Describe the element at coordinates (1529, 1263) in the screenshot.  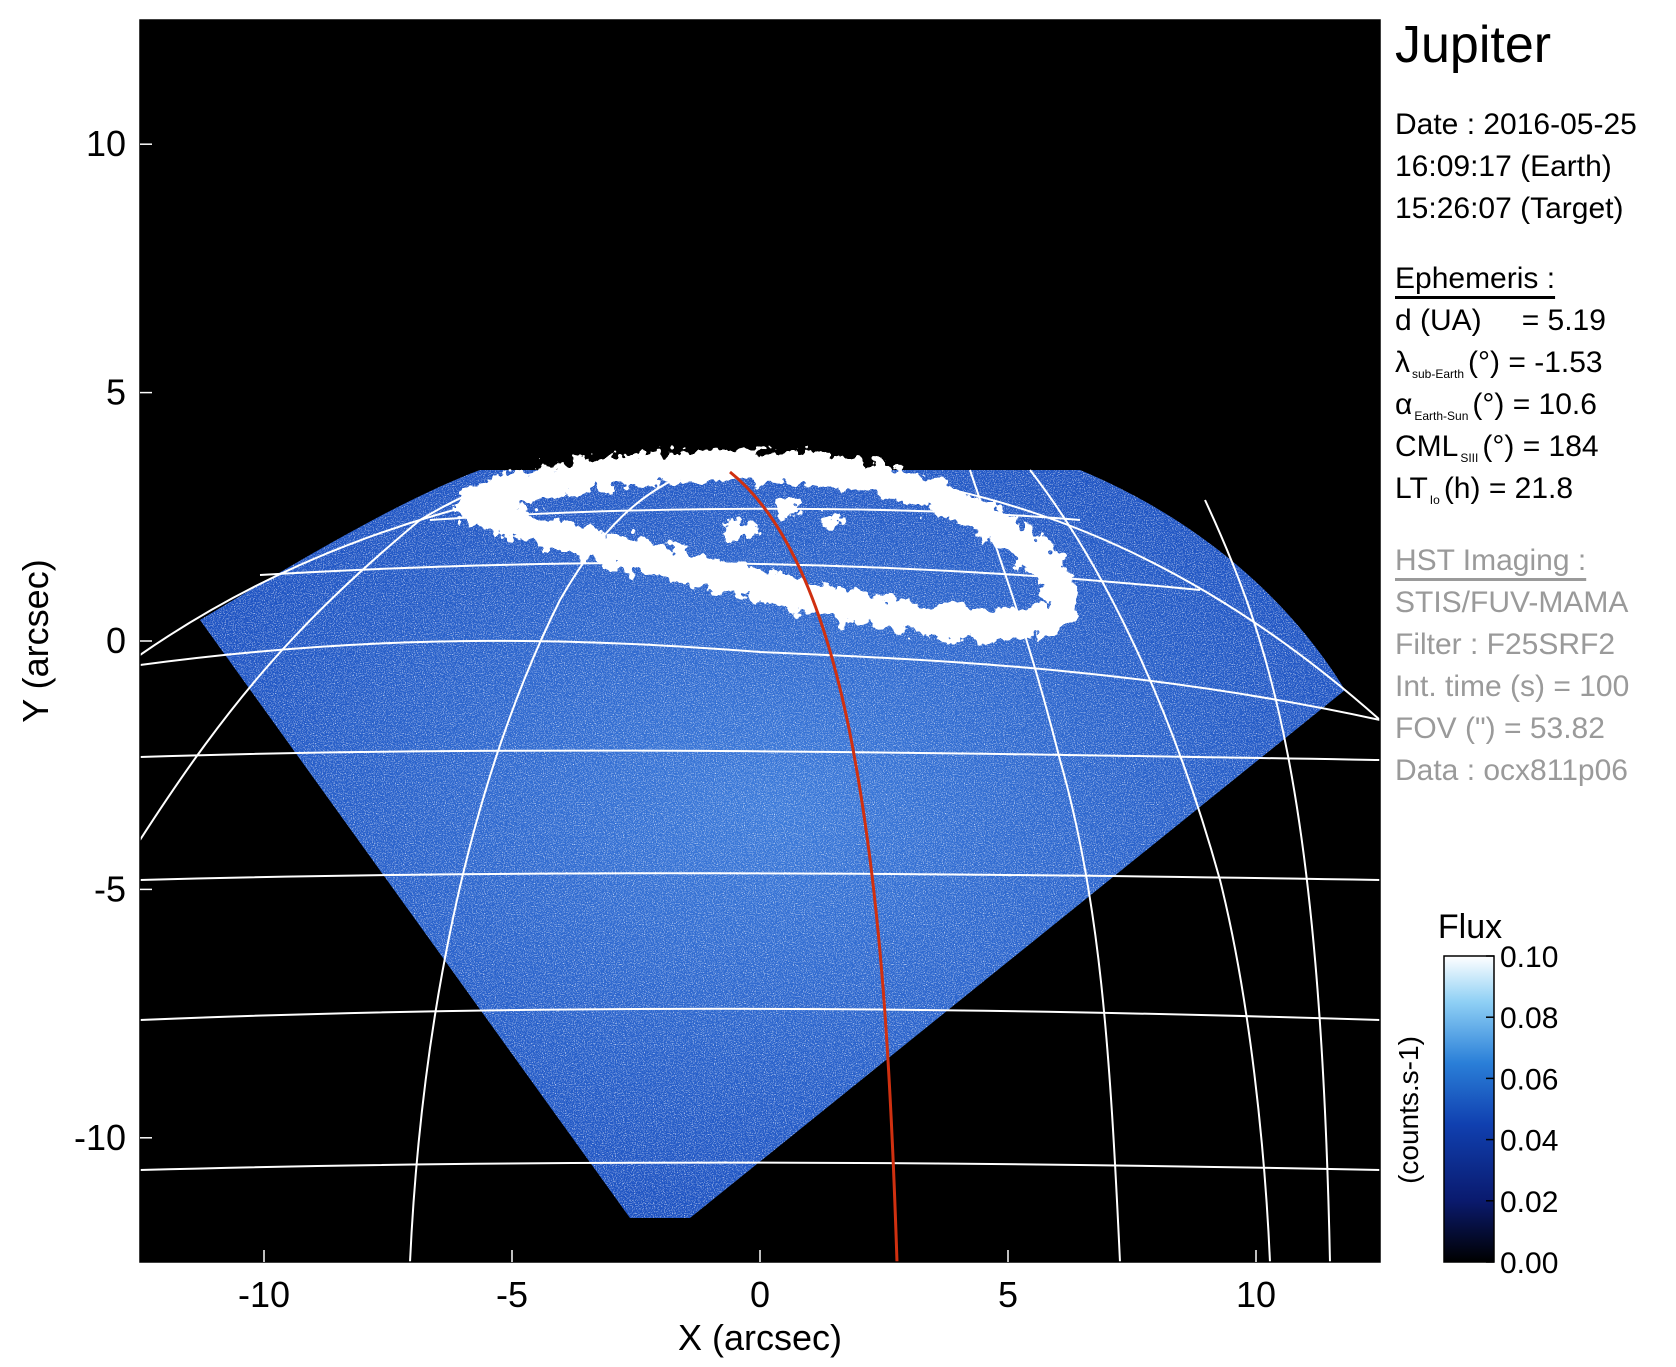
I see `colorbar-tick-label: 0.00` at that location.